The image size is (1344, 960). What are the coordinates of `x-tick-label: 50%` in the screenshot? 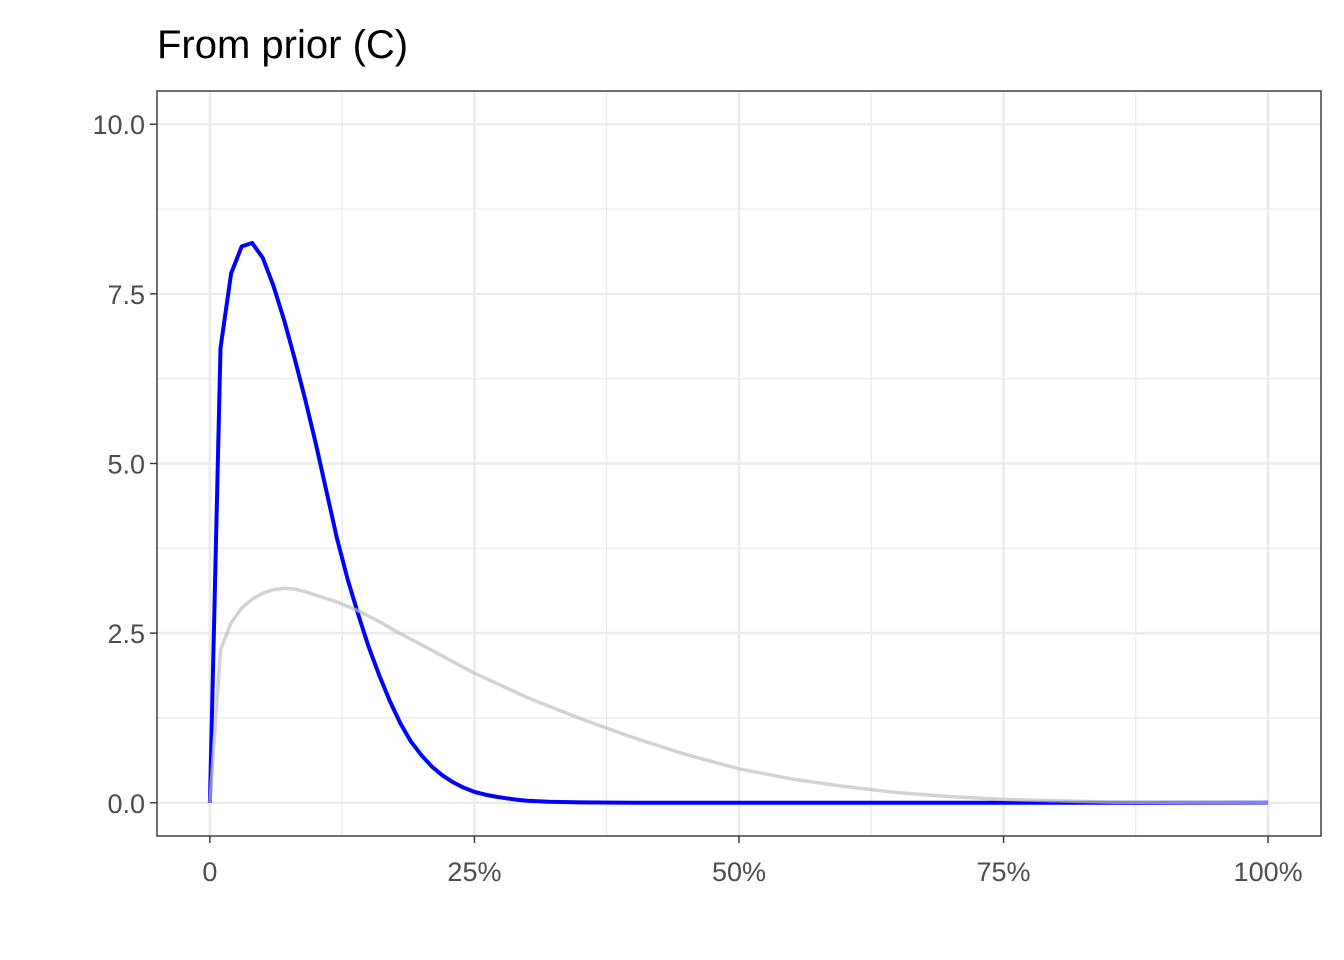 It's located at (739, 872).